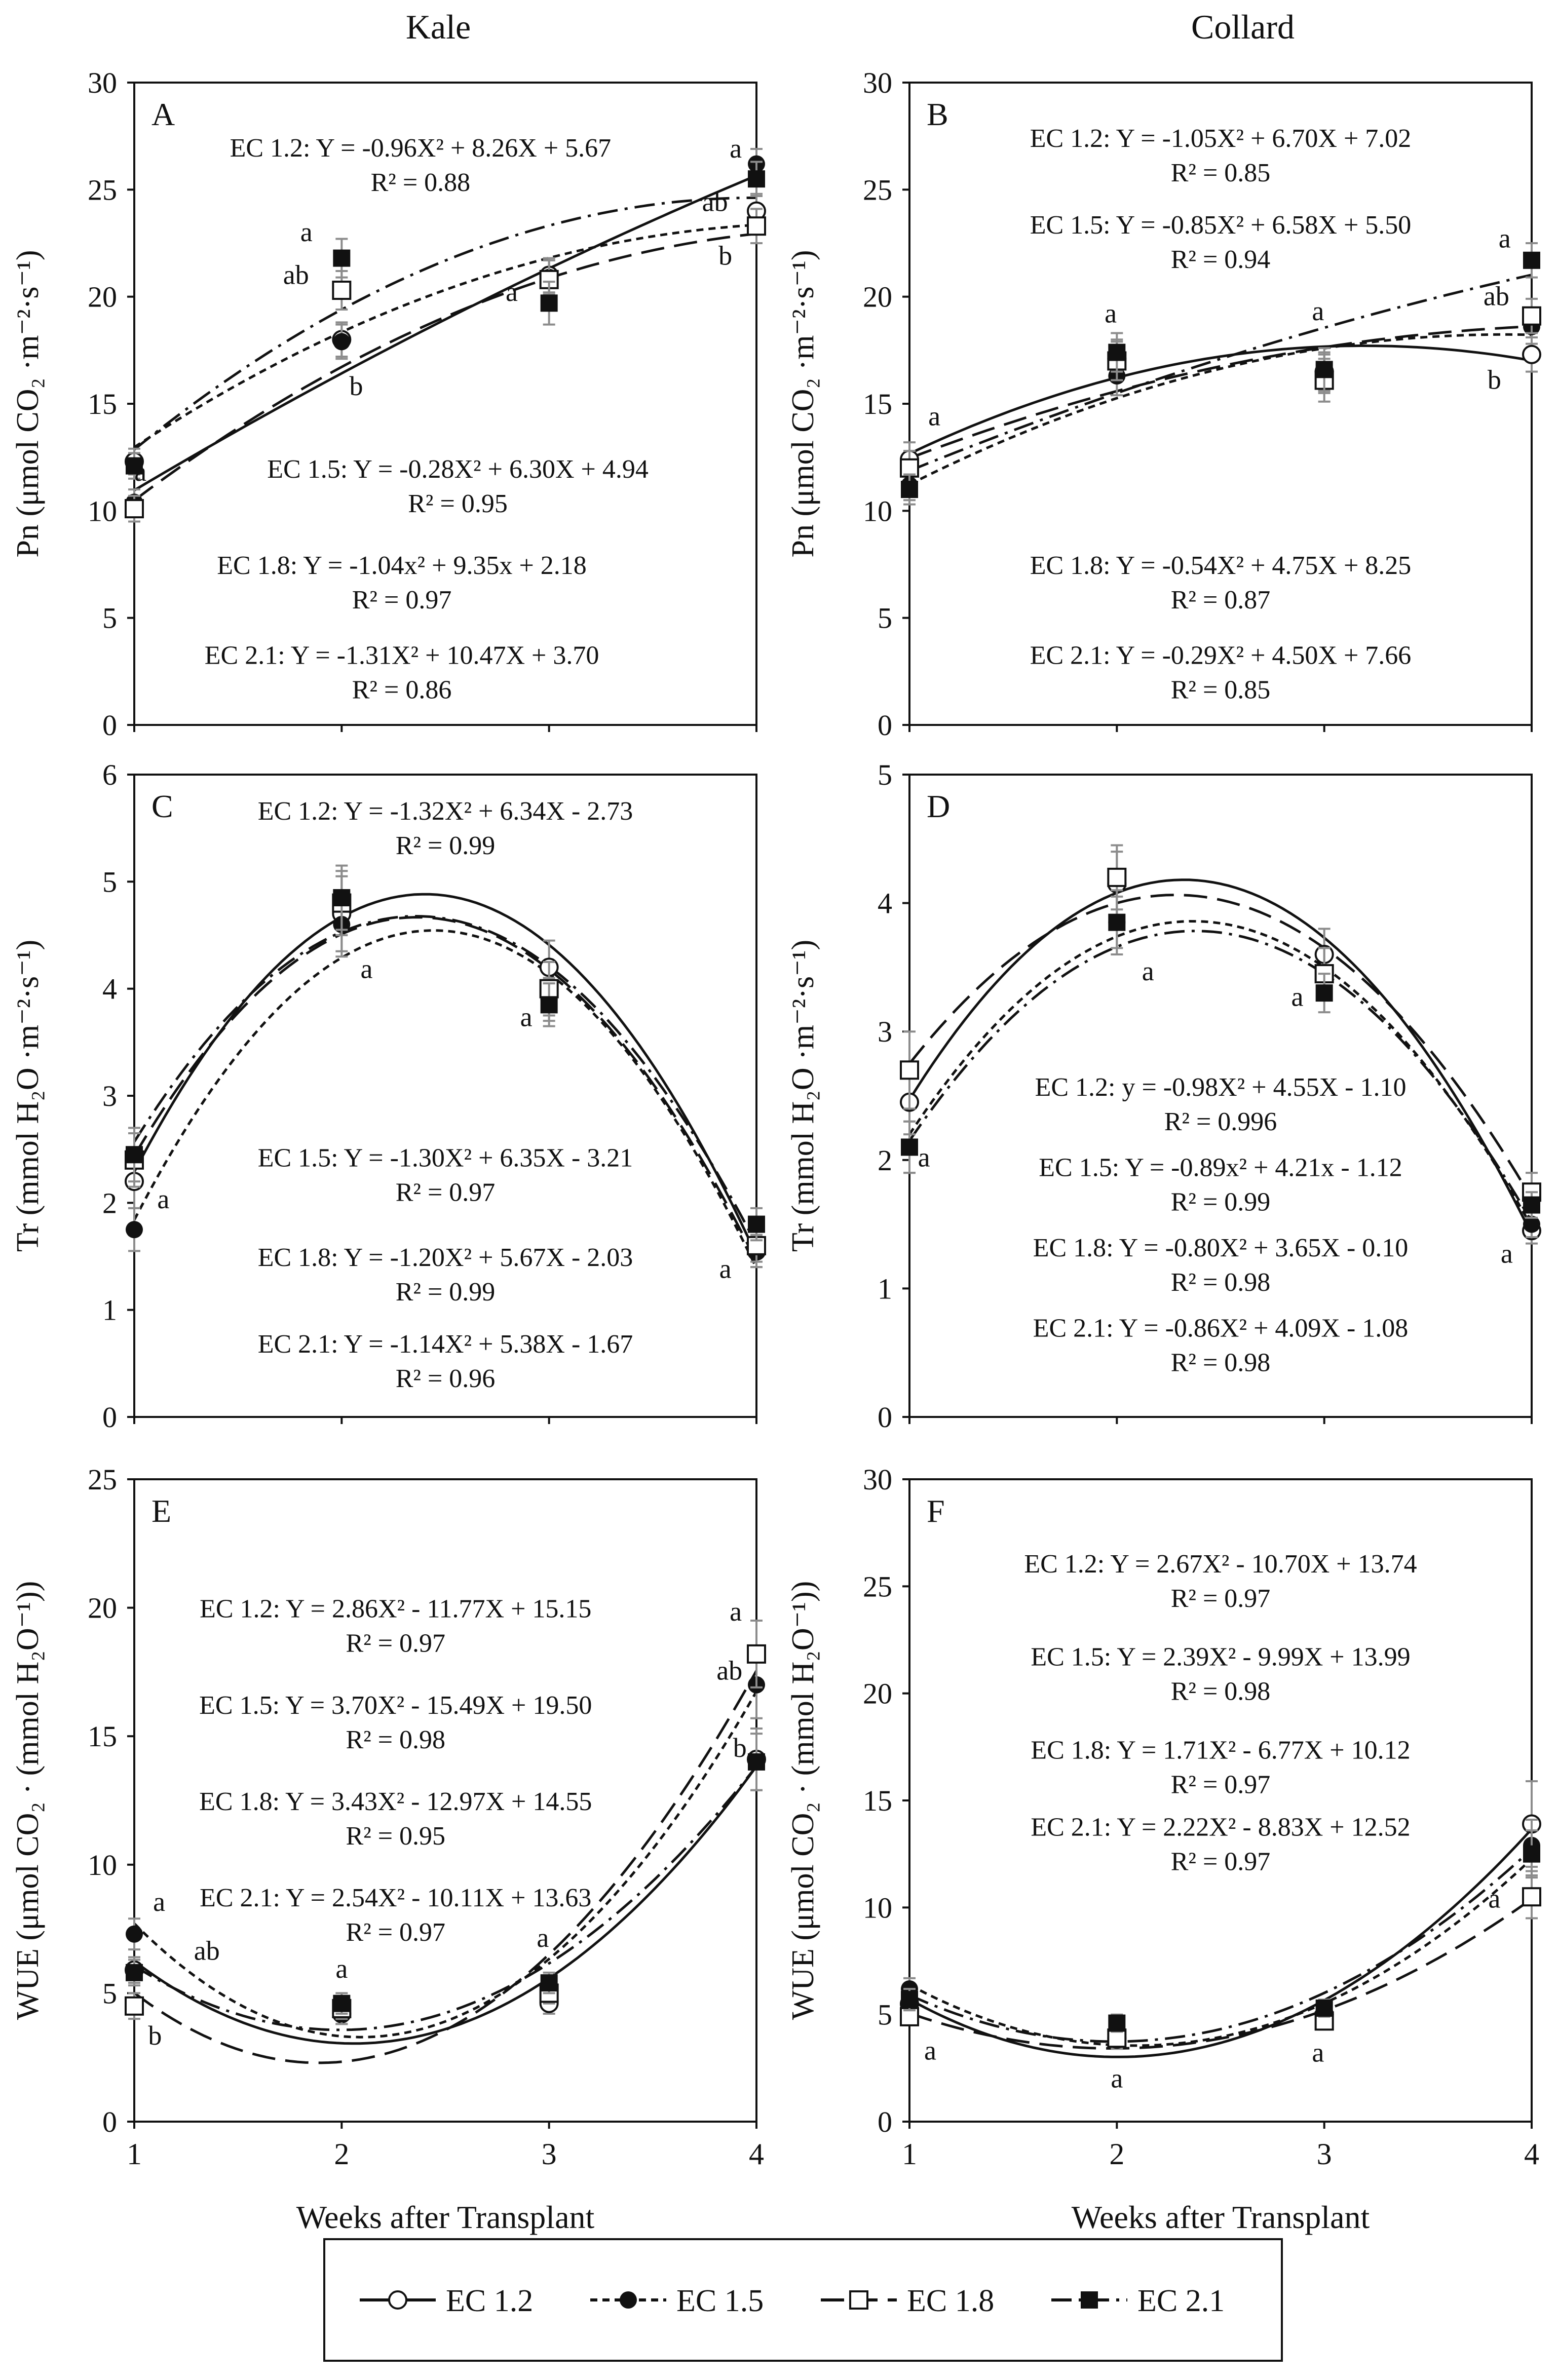  I want to click on panel-e-ytick-label: 25, so click(103, 1479).